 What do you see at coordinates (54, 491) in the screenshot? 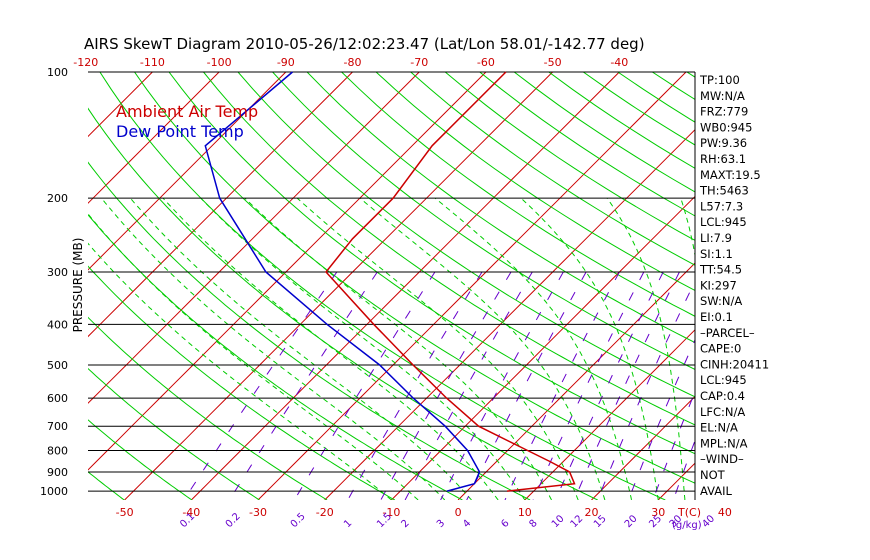
I see `pressure-tick-label: 1000` at bounding box center [54, 491].